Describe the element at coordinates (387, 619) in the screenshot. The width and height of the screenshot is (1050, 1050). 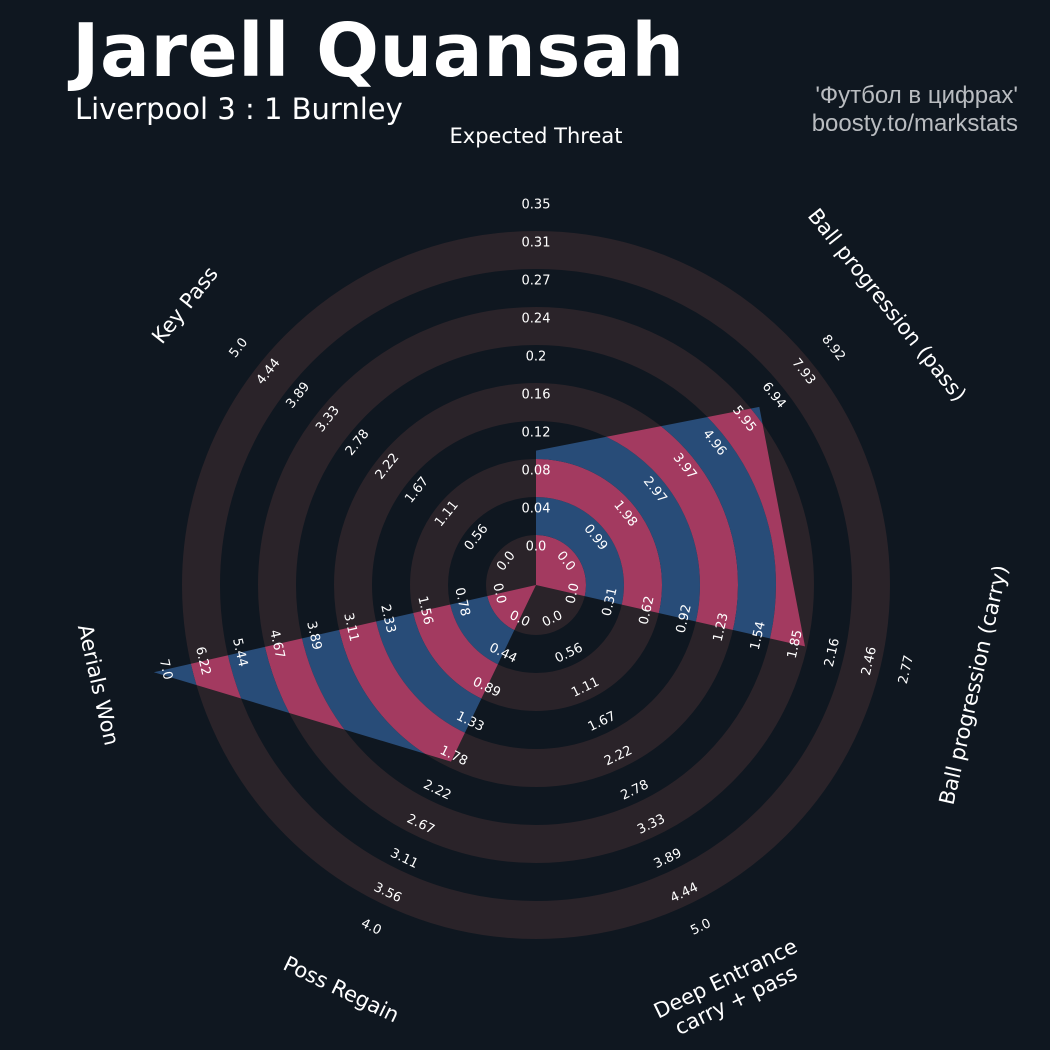
I see `tick-label: 2.33` at that location.